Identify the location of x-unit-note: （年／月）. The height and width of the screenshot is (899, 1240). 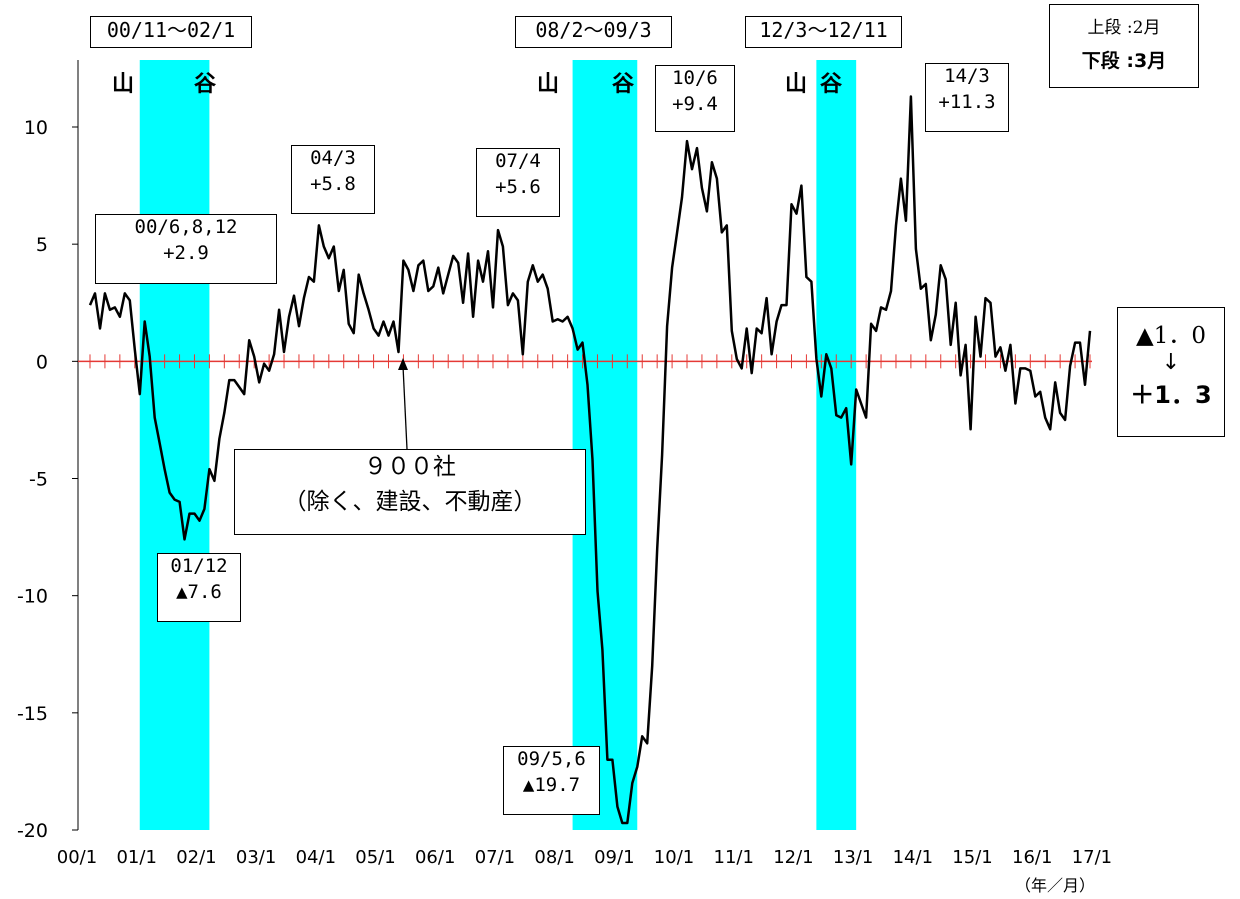
(1055, 885).